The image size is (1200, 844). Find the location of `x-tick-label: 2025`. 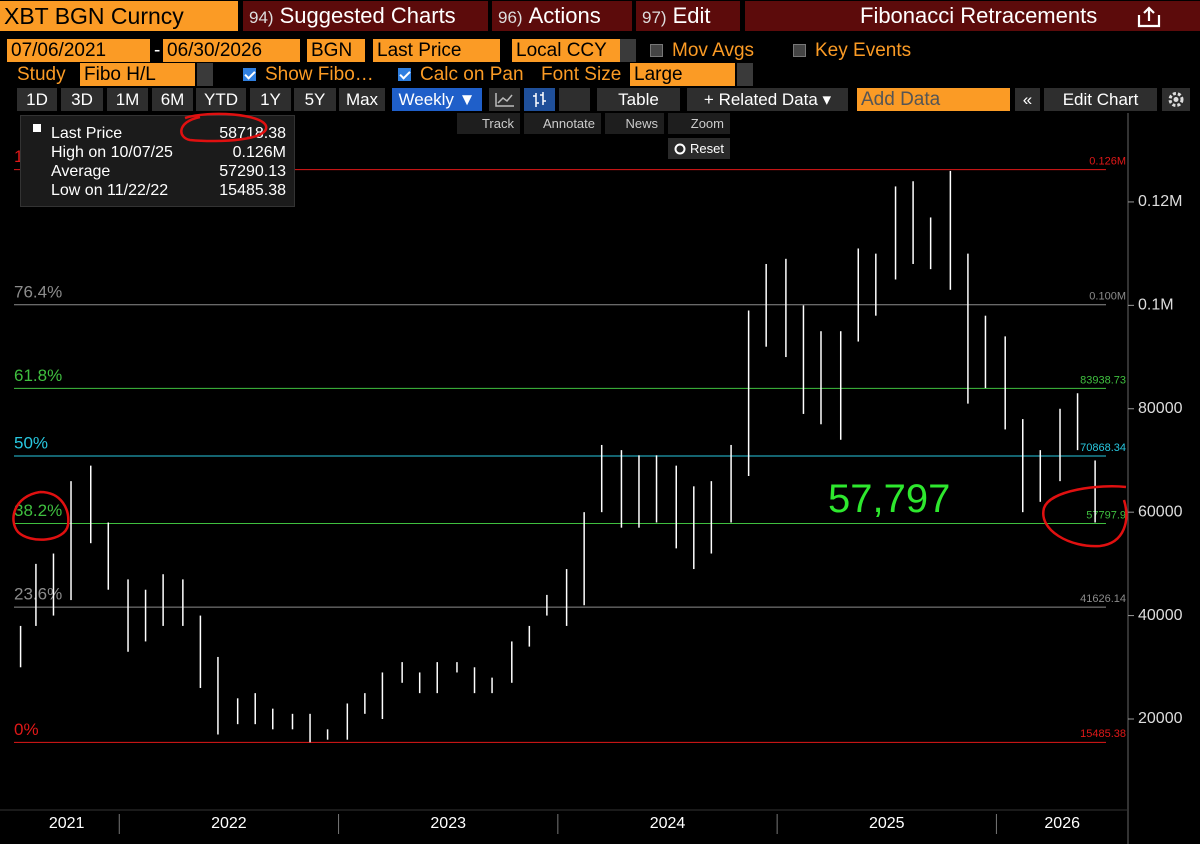

x-tick-label: 2025 is located at coordinates (887, 823).